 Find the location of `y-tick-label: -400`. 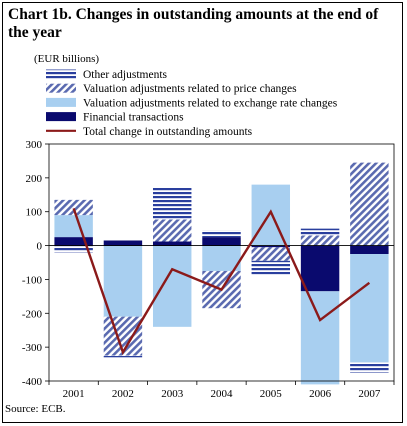

y-tick-label: -400 is located at coordinates (32, 382).